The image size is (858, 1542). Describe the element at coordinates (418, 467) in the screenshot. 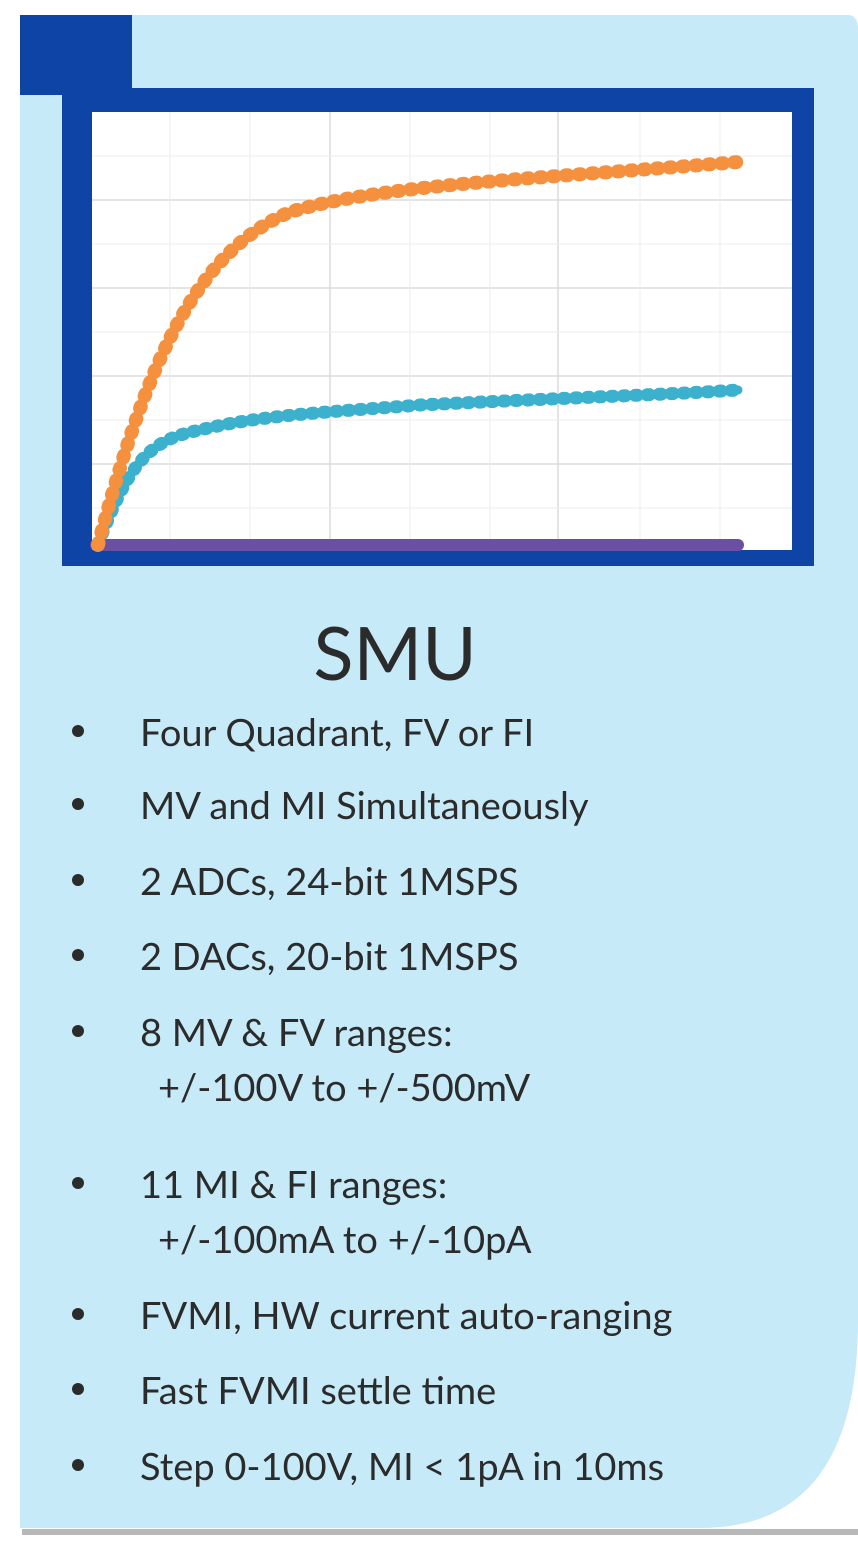

I see `teal-curve` at that location.